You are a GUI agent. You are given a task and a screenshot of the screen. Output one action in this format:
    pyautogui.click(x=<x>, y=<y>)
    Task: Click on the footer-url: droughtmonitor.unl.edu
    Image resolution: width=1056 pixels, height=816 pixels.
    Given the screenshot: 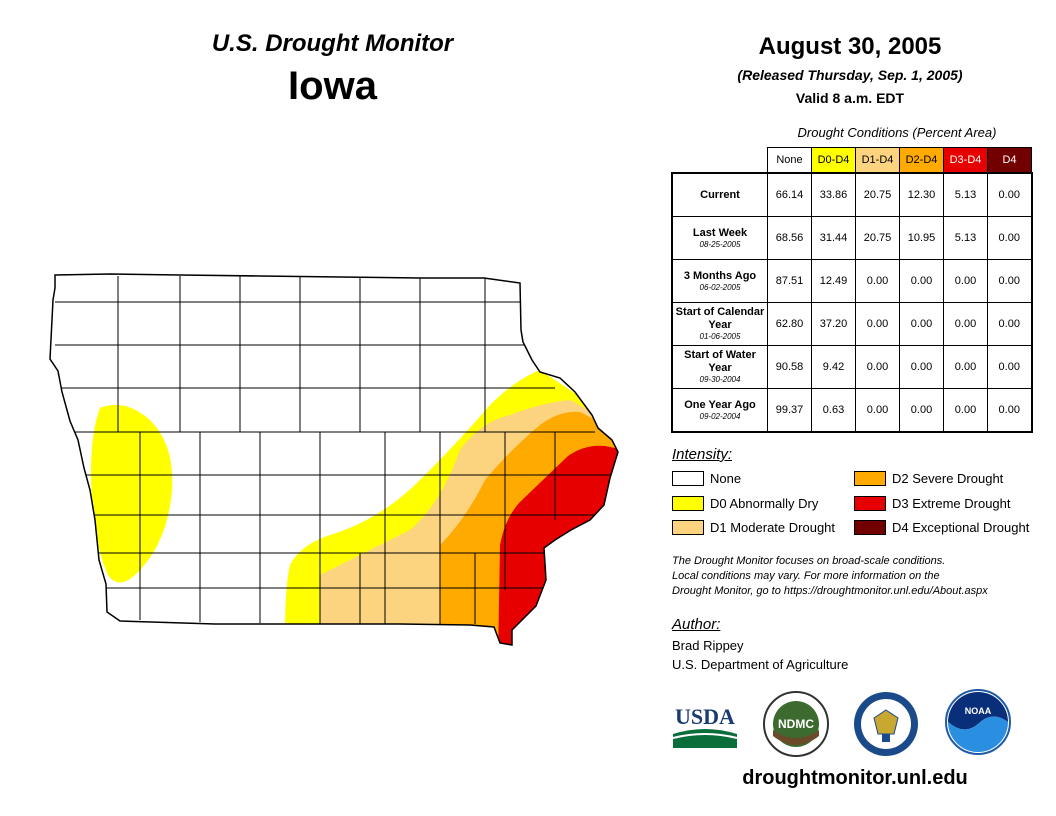 What is the action you would take?
    pyautogui.click(x=855, y=778)
    